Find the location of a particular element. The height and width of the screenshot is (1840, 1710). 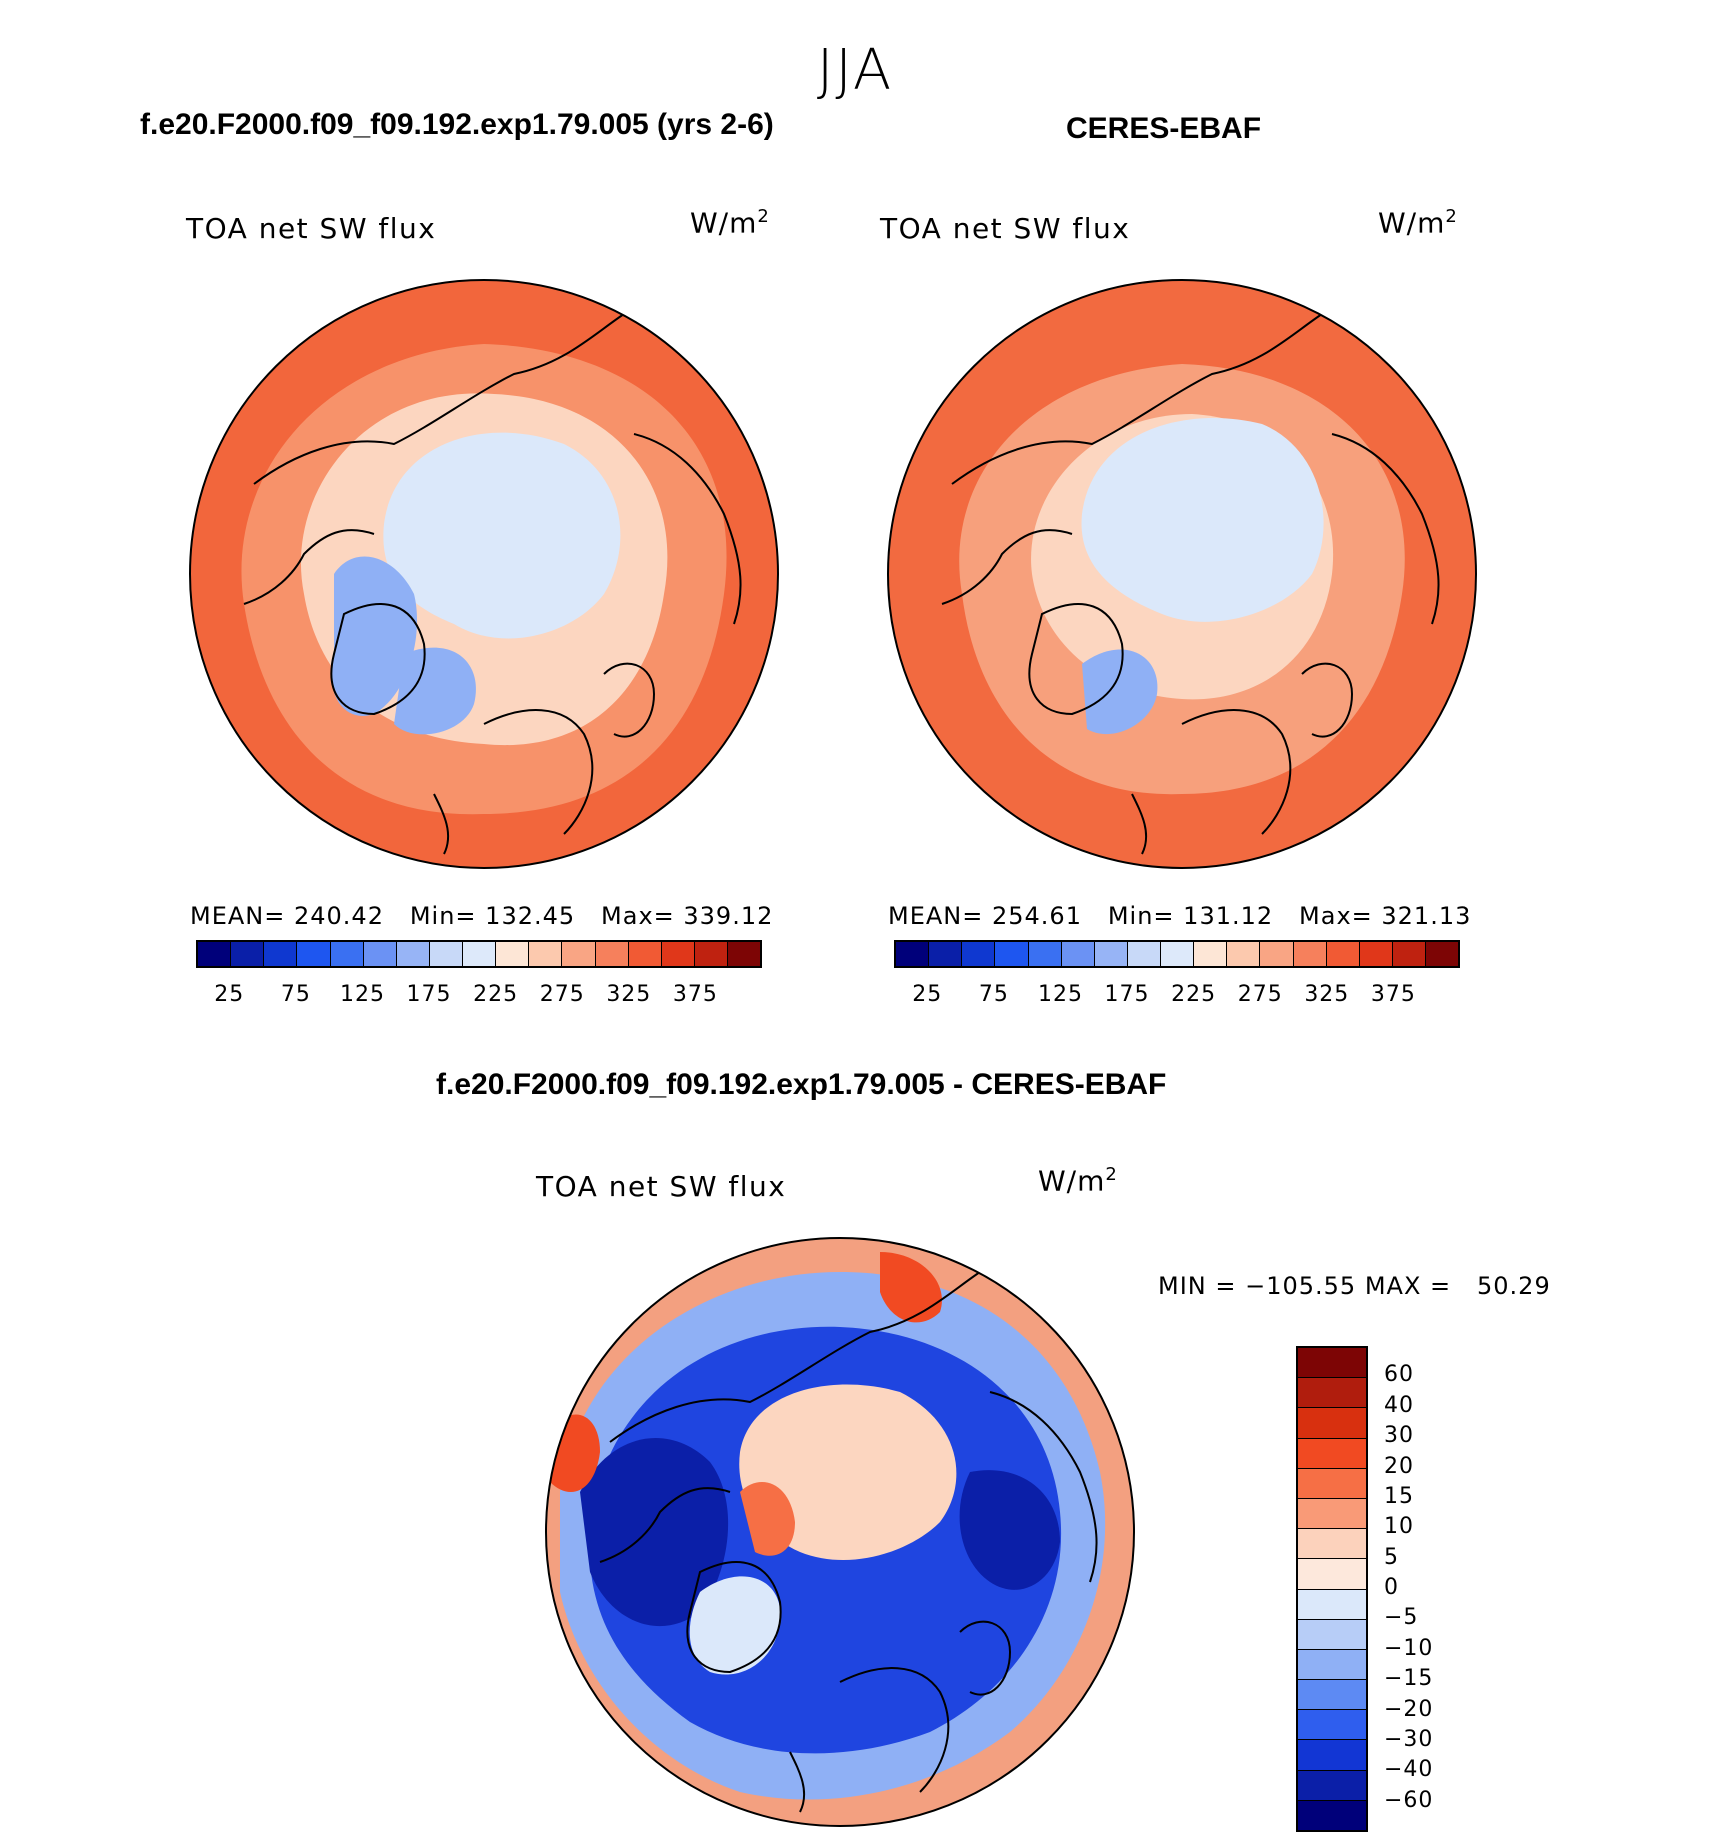

diff-polar-map is located at coordinates (840, 1532).